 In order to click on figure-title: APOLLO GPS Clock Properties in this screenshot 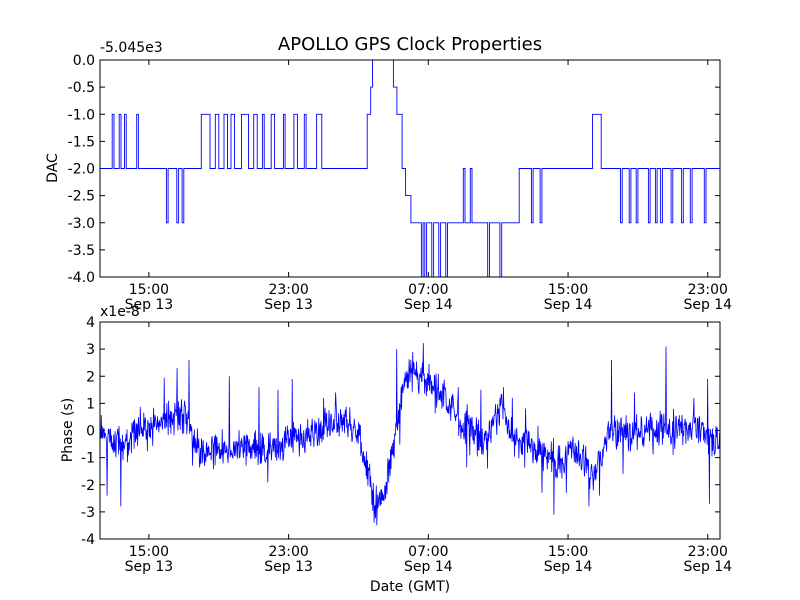, I will do `click(410, 44)`.